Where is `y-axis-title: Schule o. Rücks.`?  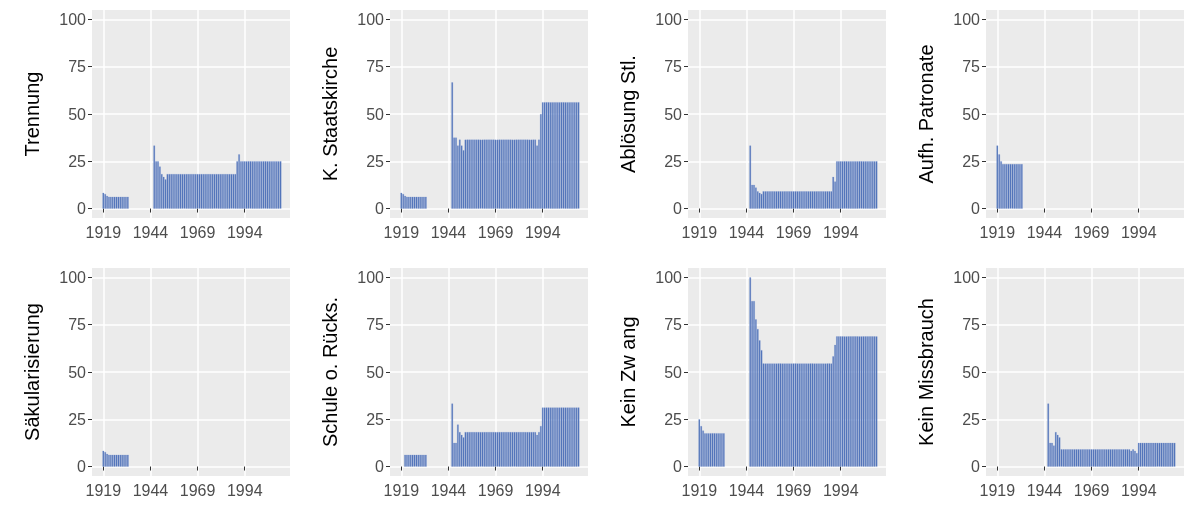 y-axis-title: Schule o. Rücks. is located at coordinates (330, 372).